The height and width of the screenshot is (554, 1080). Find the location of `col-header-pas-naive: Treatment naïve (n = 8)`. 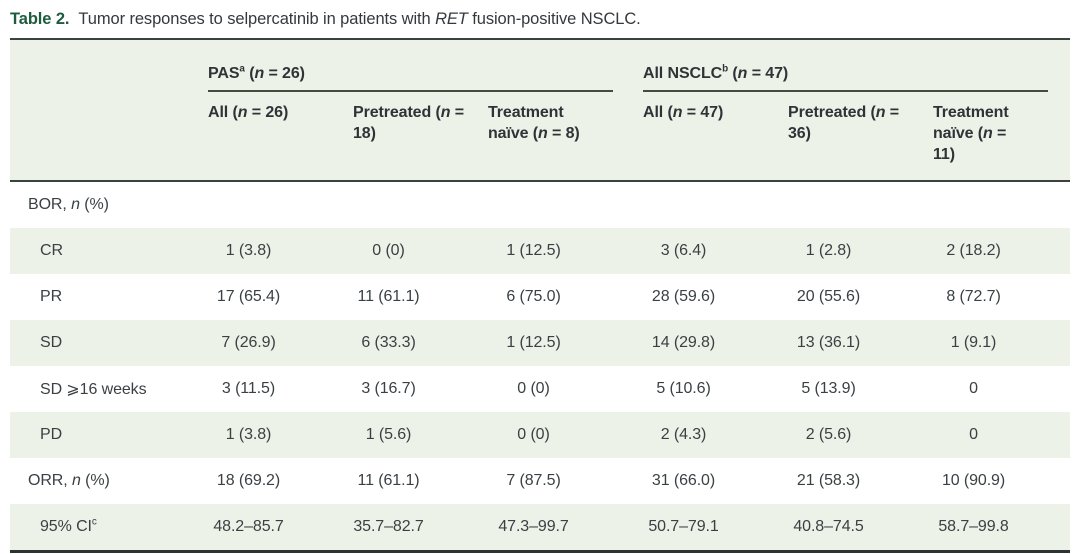

col-header-pas-naive: Treatment naïve (n = 8) is located at coordinates (557, 136).